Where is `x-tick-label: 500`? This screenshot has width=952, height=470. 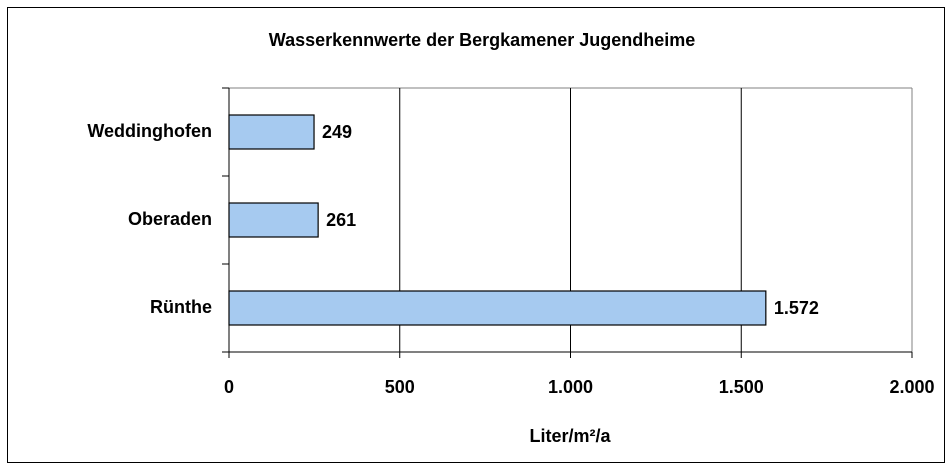 x-tick-label: 500 is located at coordinates (400, 387).